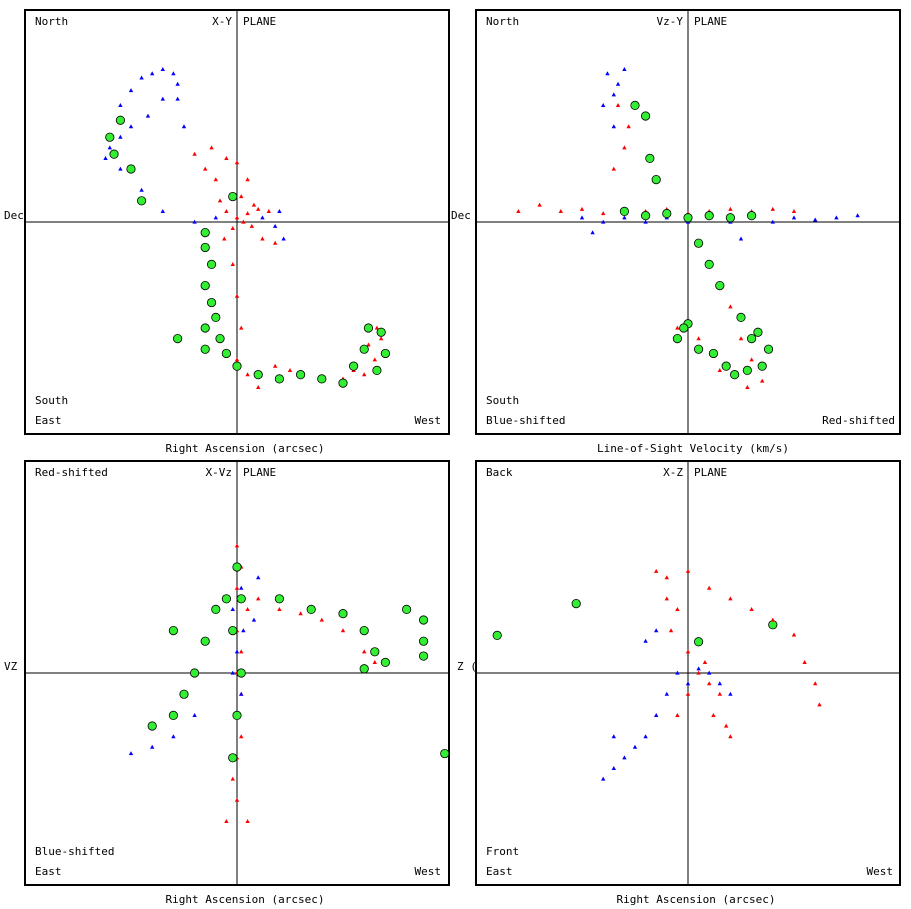  Describe the element at coordinates (51, 400) in the screenshot. I see `panel-x-y-corner-bottom-left-upper: South` at that location.